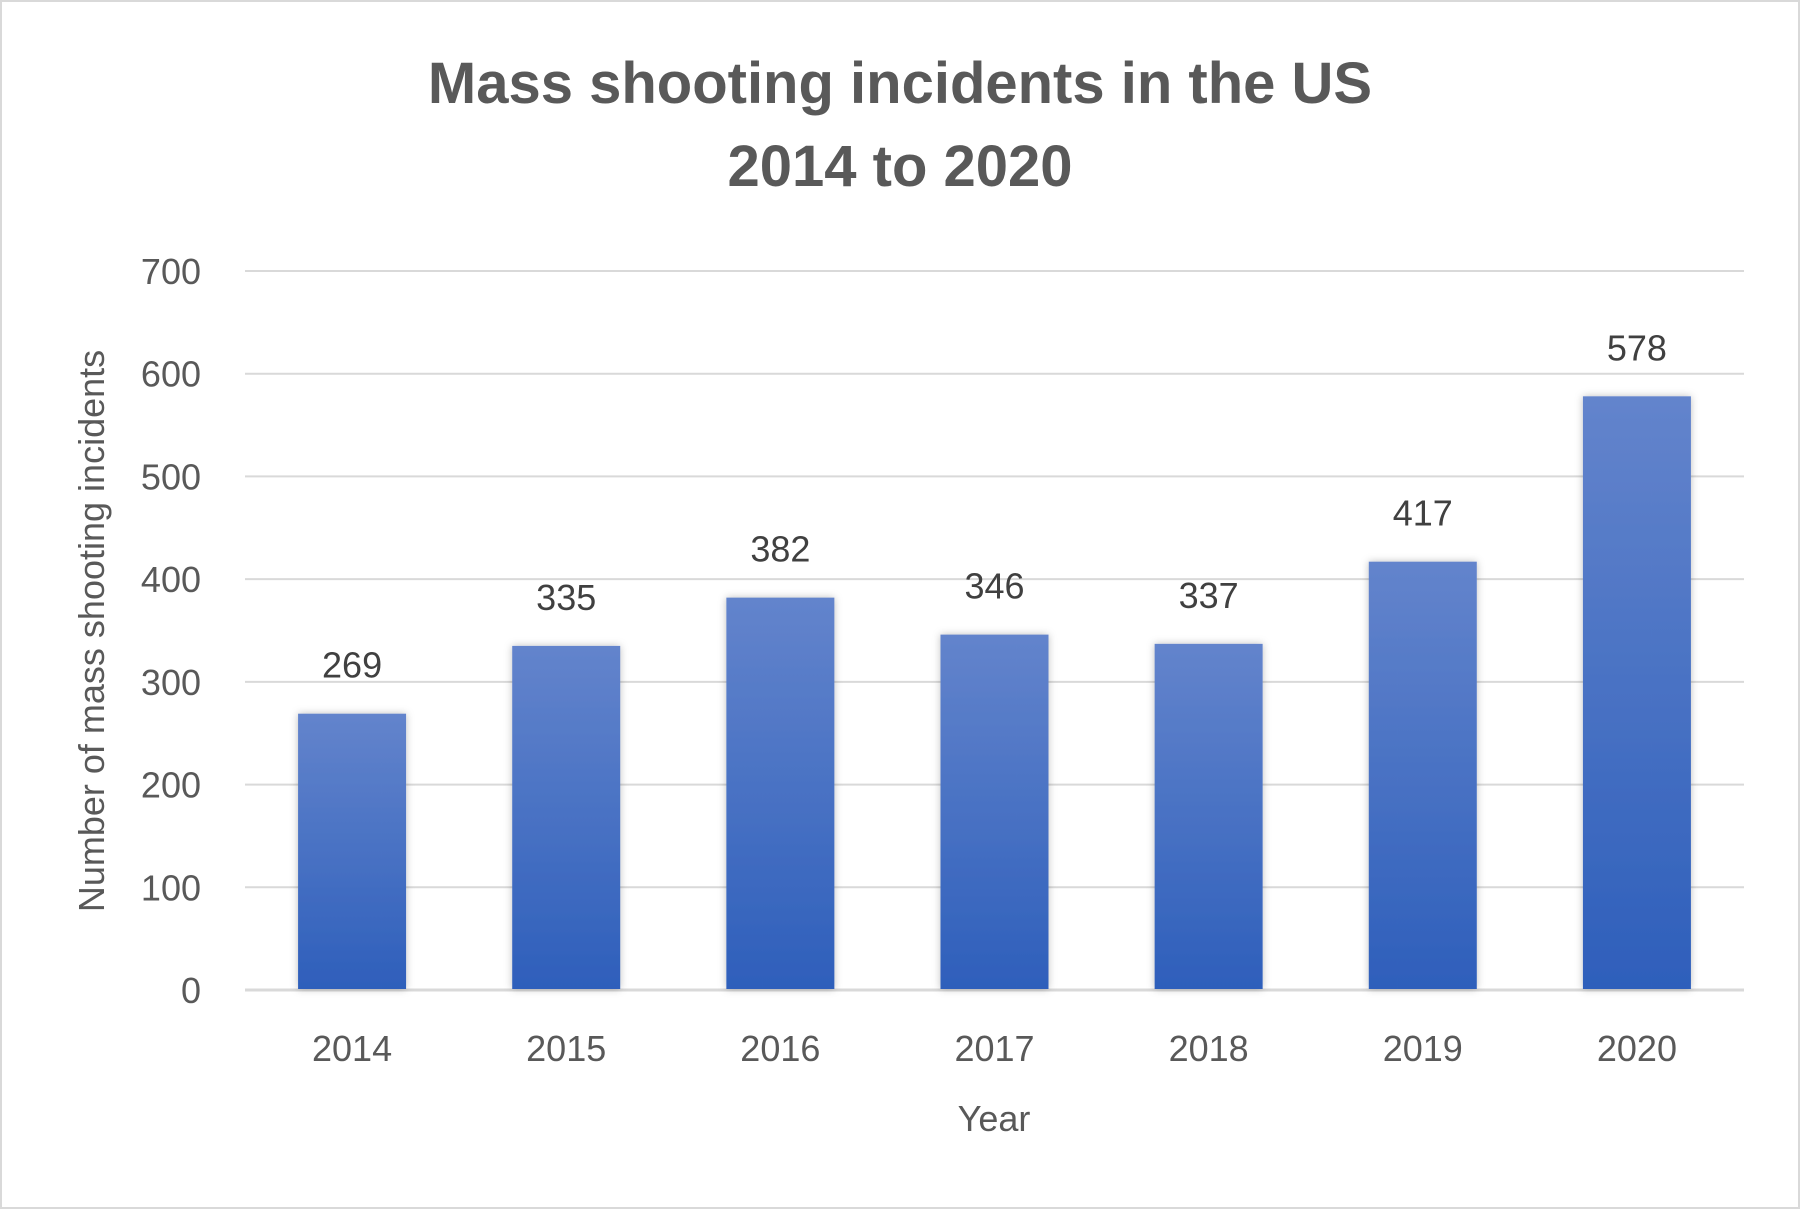  Describe the element at coordinates (1636, 693) in the screenshot. I see `bar-2020` at that location.